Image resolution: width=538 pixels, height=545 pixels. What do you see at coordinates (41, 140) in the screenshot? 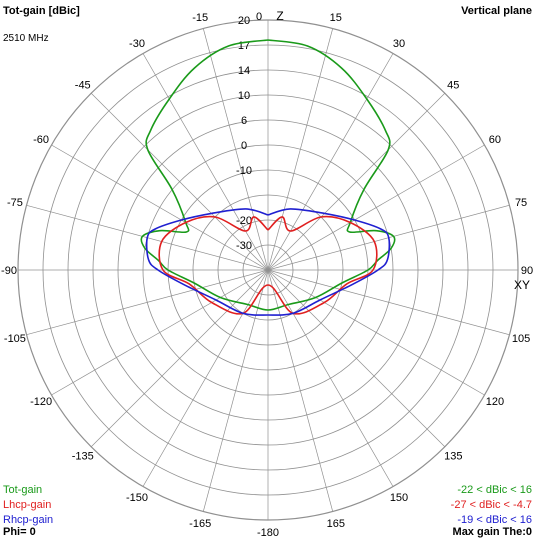
I see `angle-tick-label: -60` at bounding box center [41, 140].